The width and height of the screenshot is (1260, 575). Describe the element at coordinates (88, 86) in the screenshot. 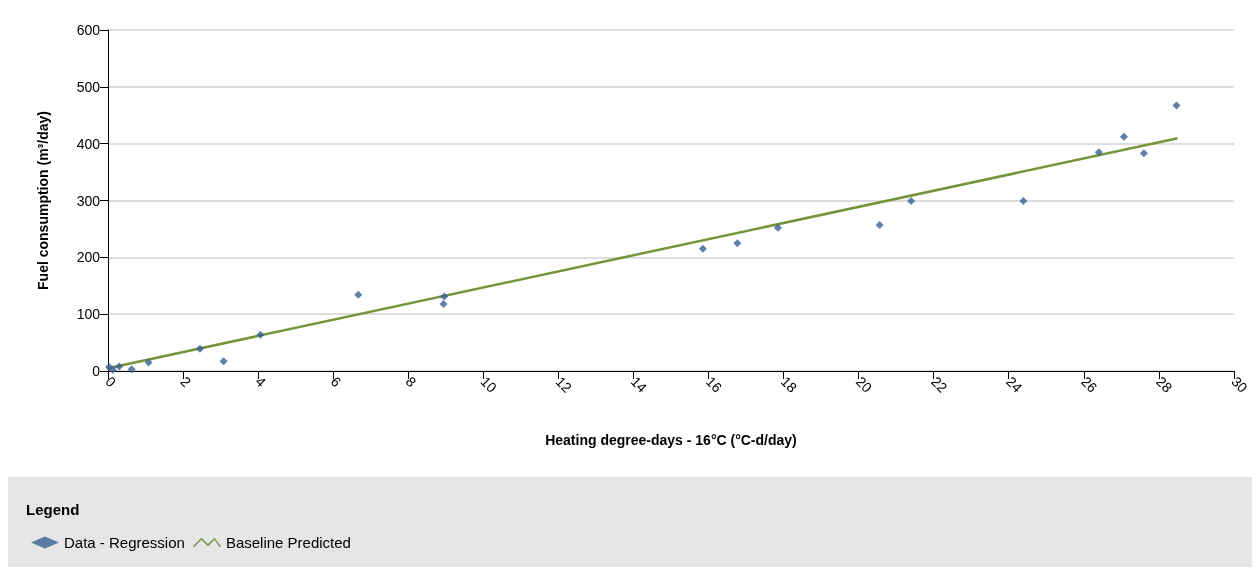

I see `y-tick-label: 500` at that location.